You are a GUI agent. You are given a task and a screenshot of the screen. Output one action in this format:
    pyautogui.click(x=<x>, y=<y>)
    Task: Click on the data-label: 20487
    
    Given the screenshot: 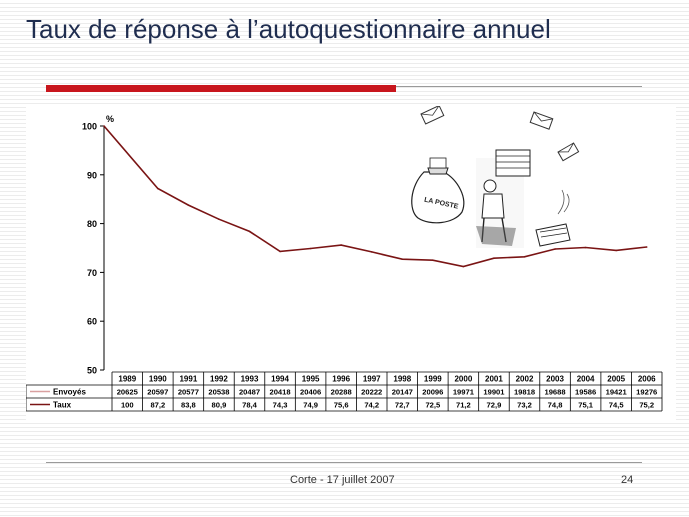 What is the action you would take?
    pyautogui.click(x=249, y=392)
    